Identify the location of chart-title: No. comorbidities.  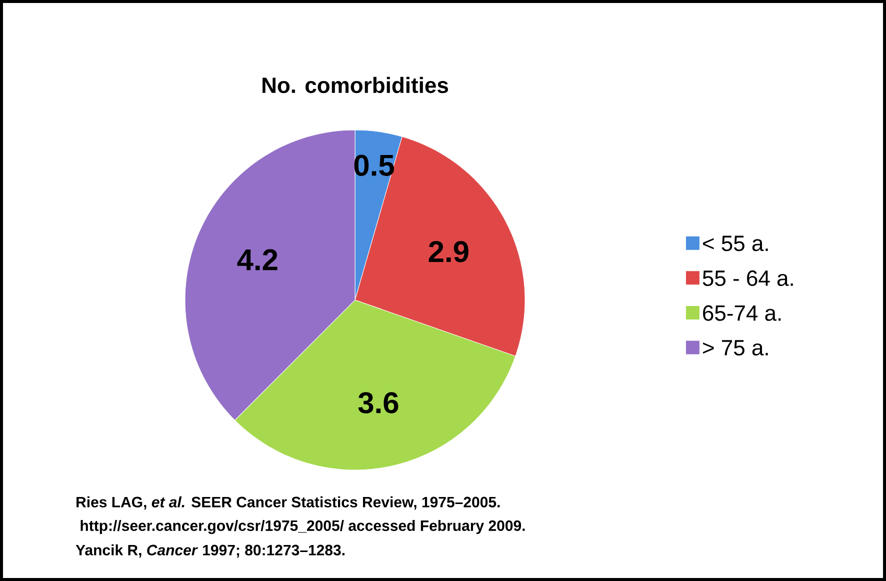
(355, 85).